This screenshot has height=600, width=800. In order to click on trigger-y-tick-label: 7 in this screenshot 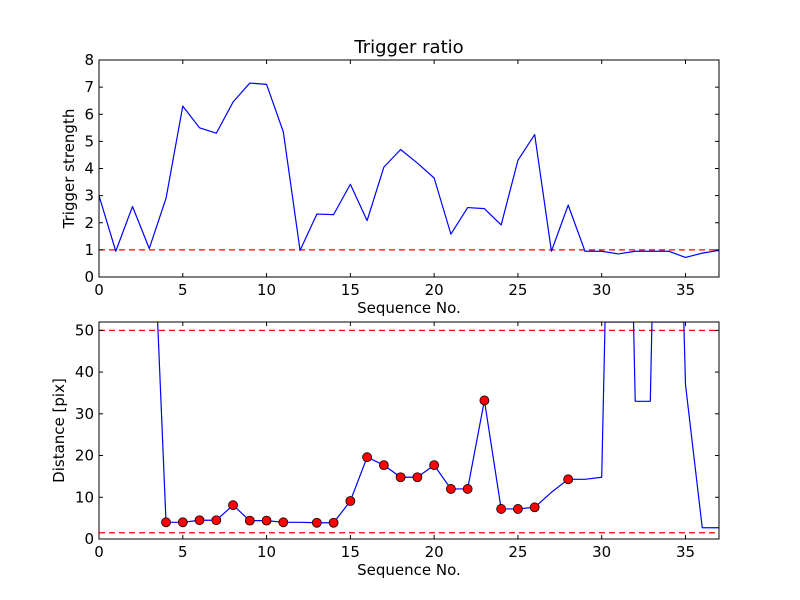, I will do `click(89, 87)`.